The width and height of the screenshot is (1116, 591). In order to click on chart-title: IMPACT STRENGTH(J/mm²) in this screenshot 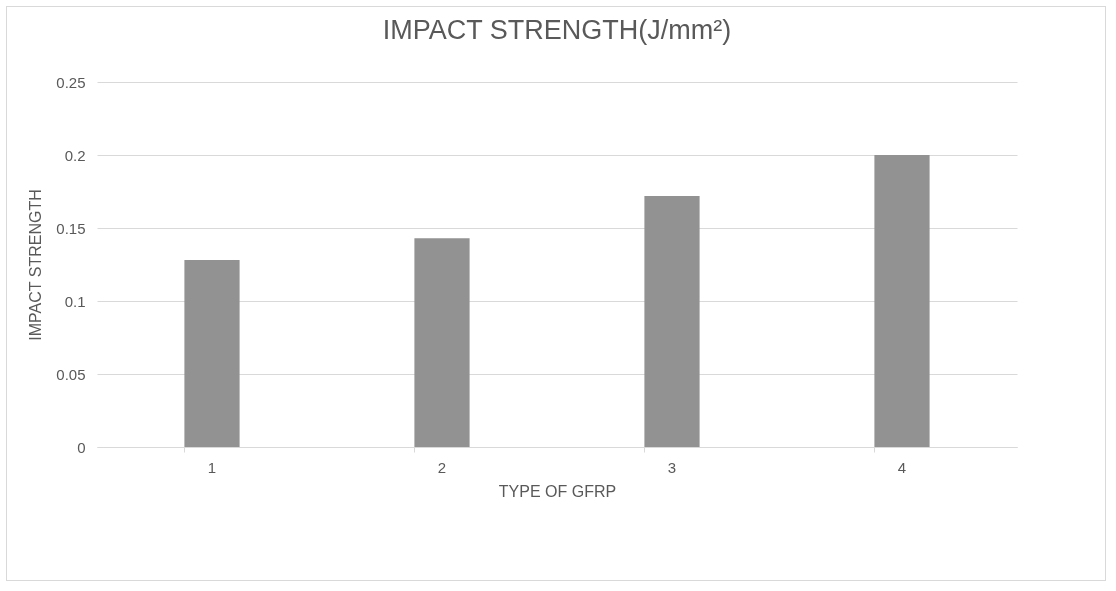, I will do `click(557, 30)`.